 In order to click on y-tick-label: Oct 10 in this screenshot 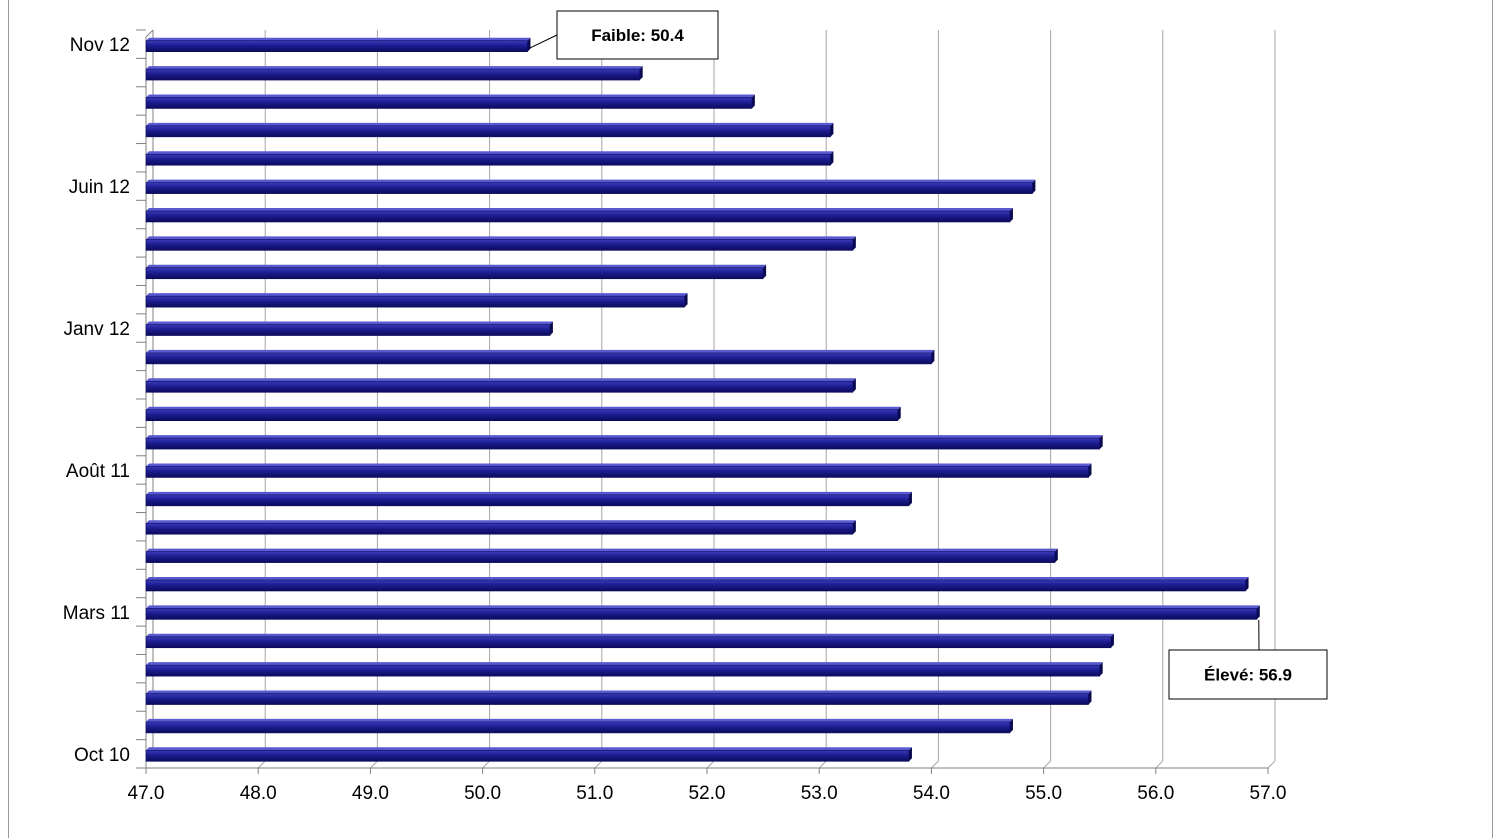, I will do `click(102, 755)`.